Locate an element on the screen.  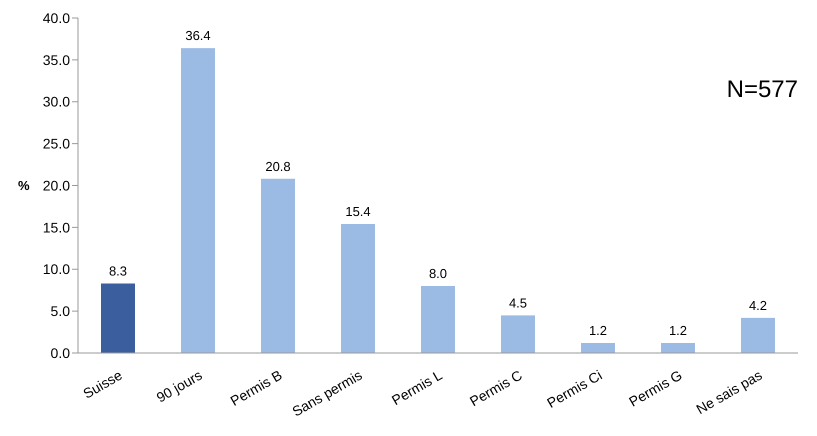
x-tick-label: 90 jours is located at coordinates (179, 386).